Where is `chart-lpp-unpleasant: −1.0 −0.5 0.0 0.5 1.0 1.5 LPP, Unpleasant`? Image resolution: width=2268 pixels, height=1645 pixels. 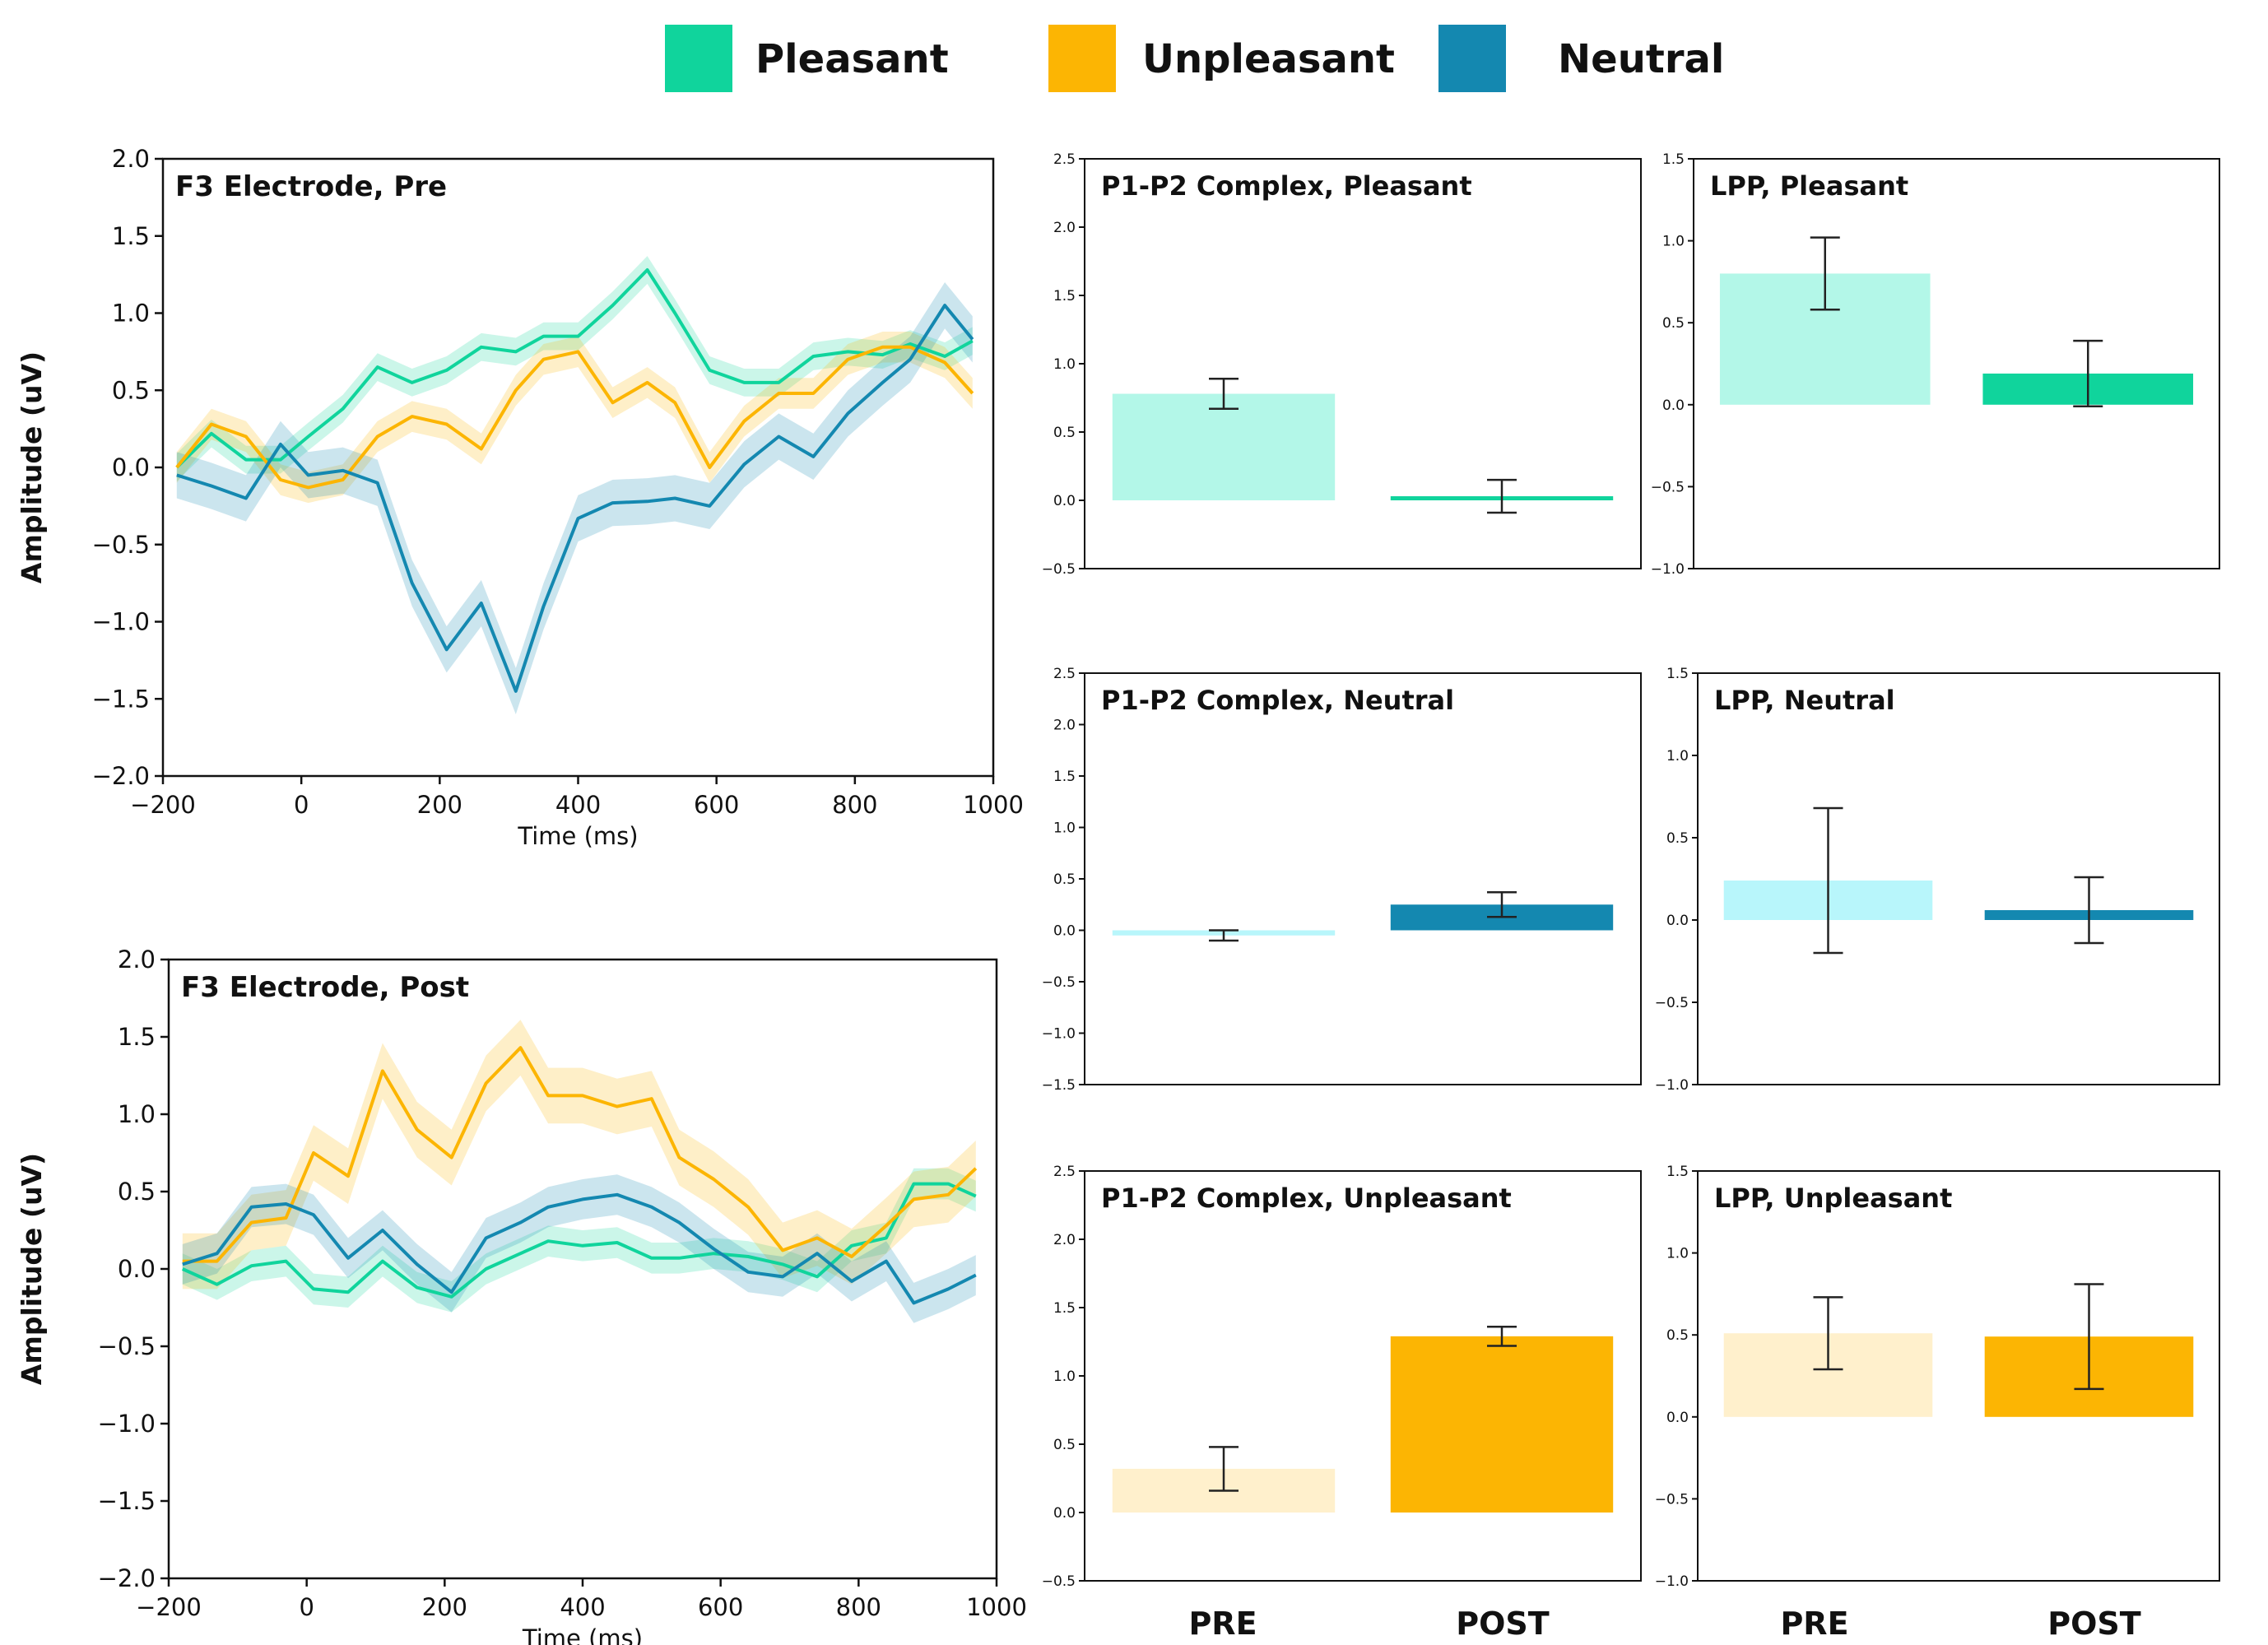
chart-lpp-unpleasant: −1.0 −0.5 0.0 0.5 1.0 1.5 LPP, Unpleasant is located at coordinates (1937, 1377).